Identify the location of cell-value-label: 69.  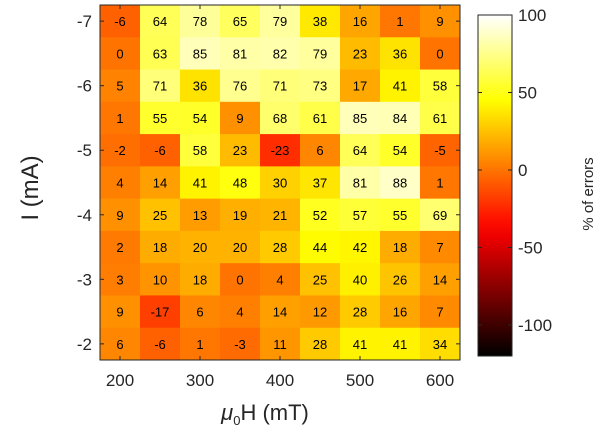
(440, 215).